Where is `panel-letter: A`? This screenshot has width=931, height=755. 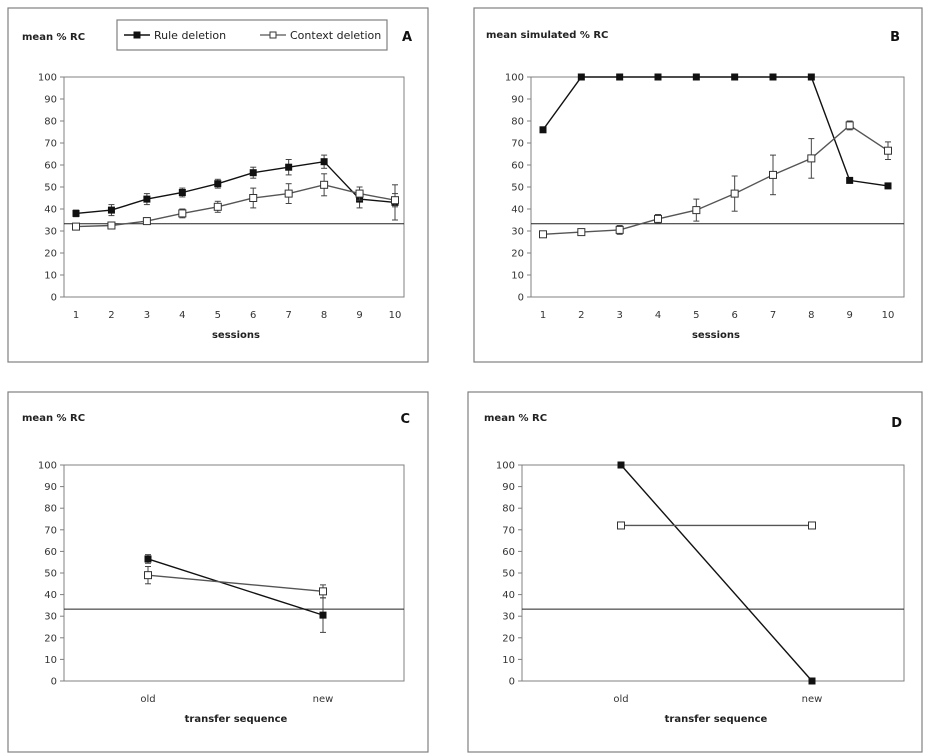 panel-letter: A is located at coordinates (407, 37).